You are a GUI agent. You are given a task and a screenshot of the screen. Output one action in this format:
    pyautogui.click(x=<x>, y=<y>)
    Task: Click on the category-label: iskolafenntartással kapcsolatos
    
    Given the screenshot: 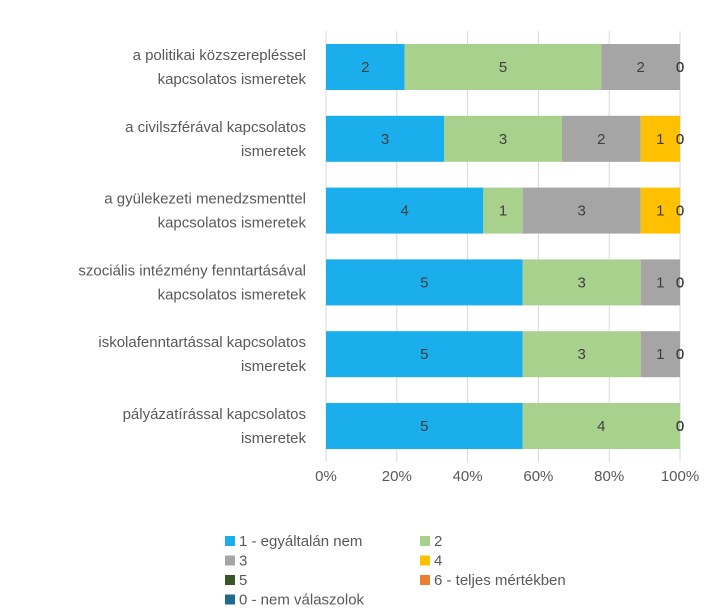 What is the action you would take?
    pyautogui.click(x=202, y=342)
    